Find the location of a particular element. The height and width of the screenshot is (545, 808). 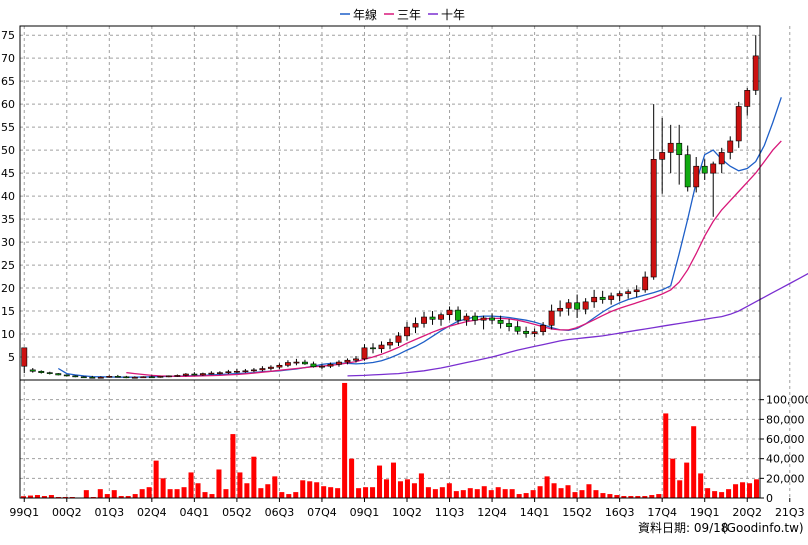

price-tick-label: 45 is located at coordinates (8, 173).